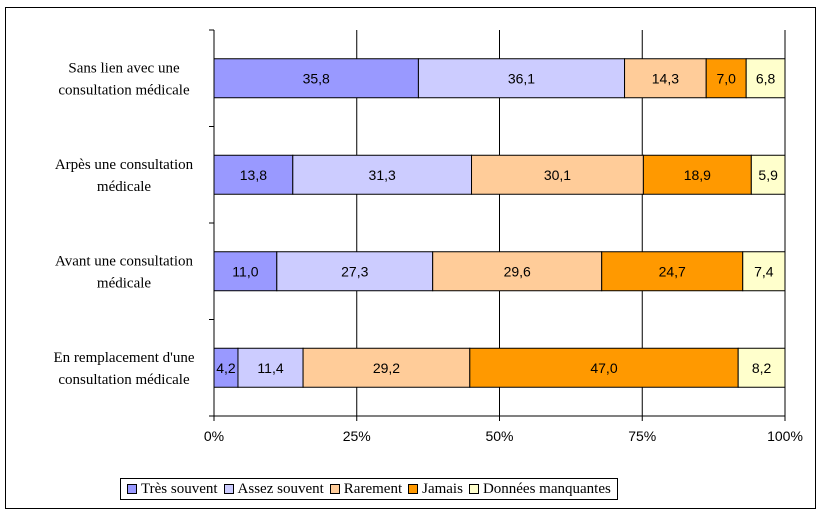 The width and height of the screenshot is (821, 511). Describe the element at coordinates (214, 436) in the screenshot. I see `x-tick-label: 0%` at that location.